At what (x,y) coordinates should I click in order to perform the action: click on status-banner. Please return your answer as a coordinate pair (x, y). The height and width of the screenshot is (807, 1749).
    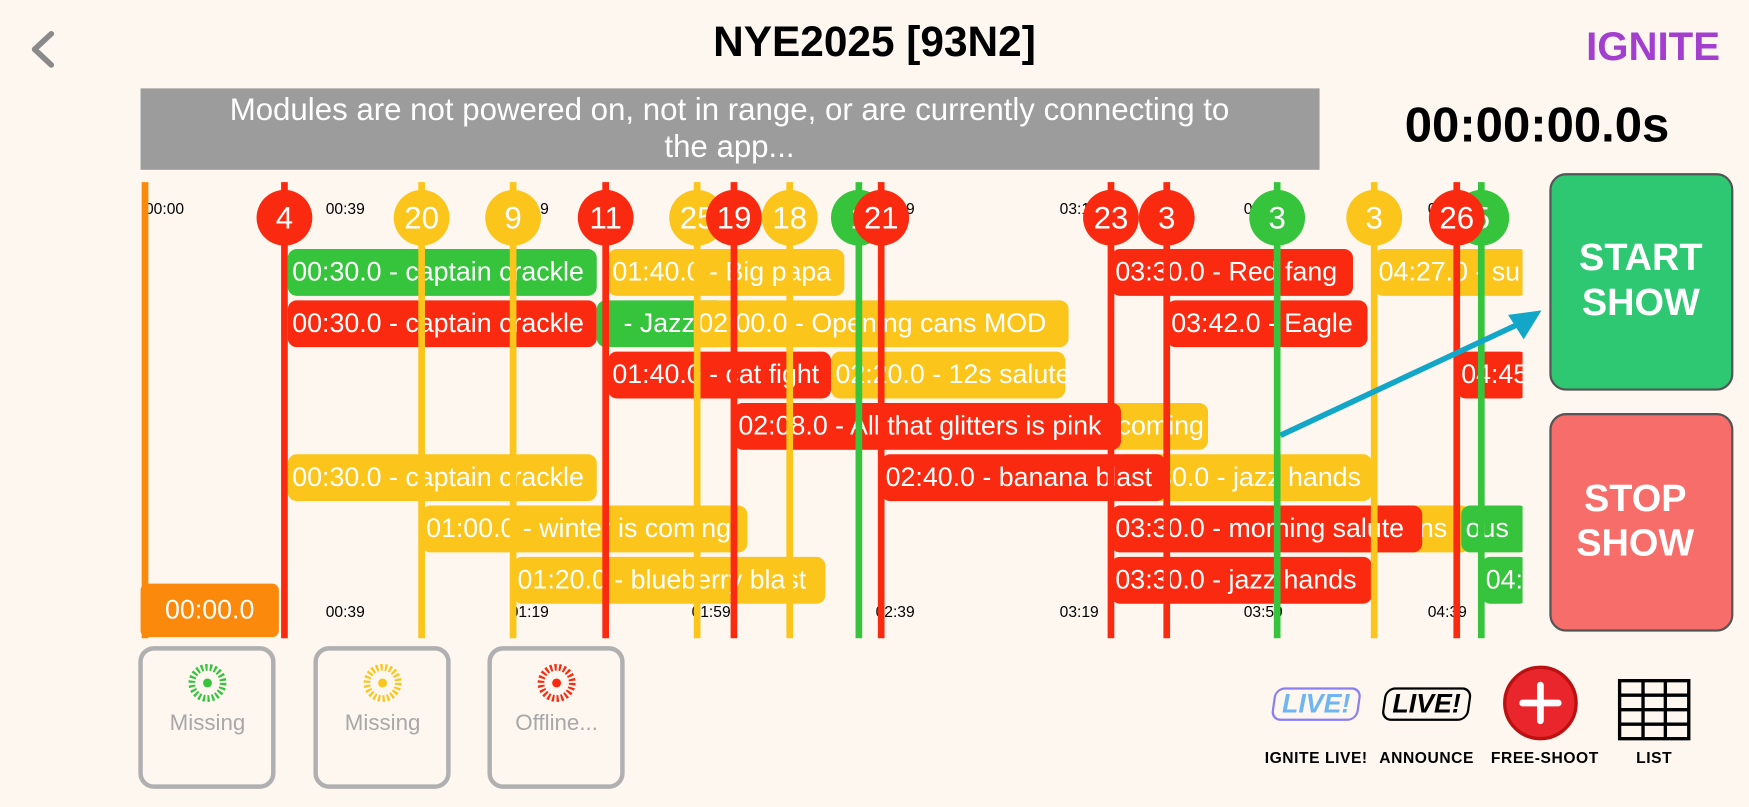
    Looking at the image, I should click on (730, 129).